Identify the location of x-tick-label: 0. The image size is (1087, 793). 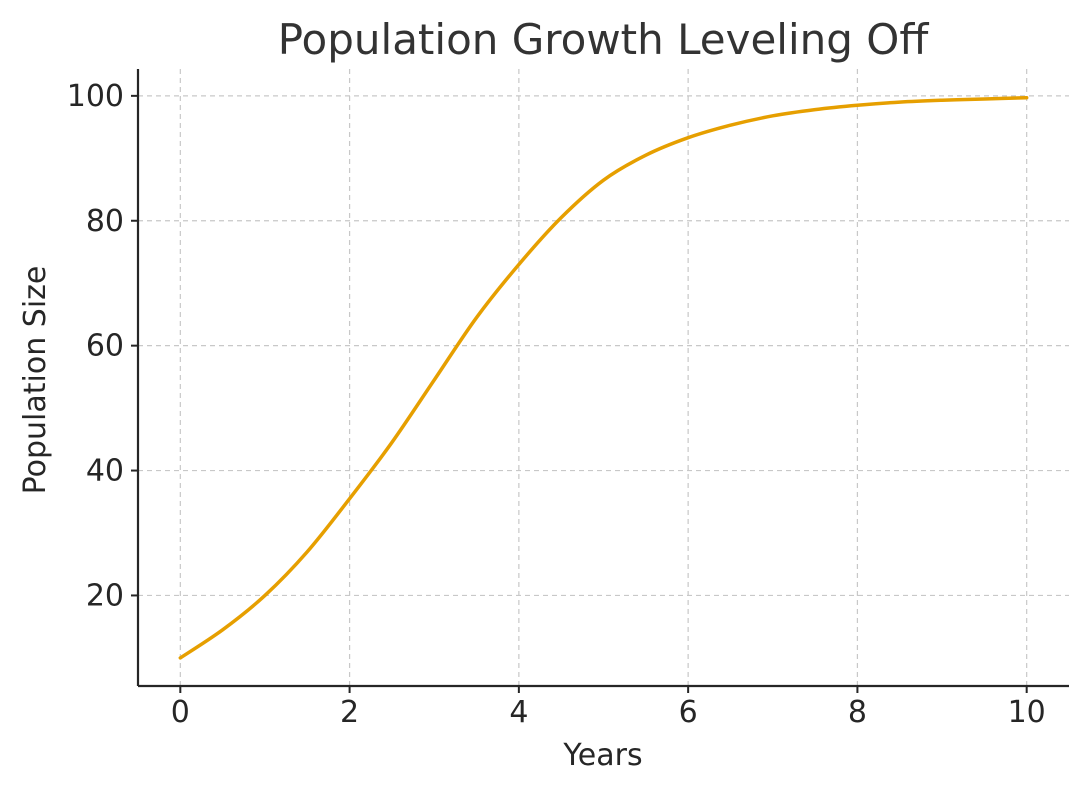
(180, 712).